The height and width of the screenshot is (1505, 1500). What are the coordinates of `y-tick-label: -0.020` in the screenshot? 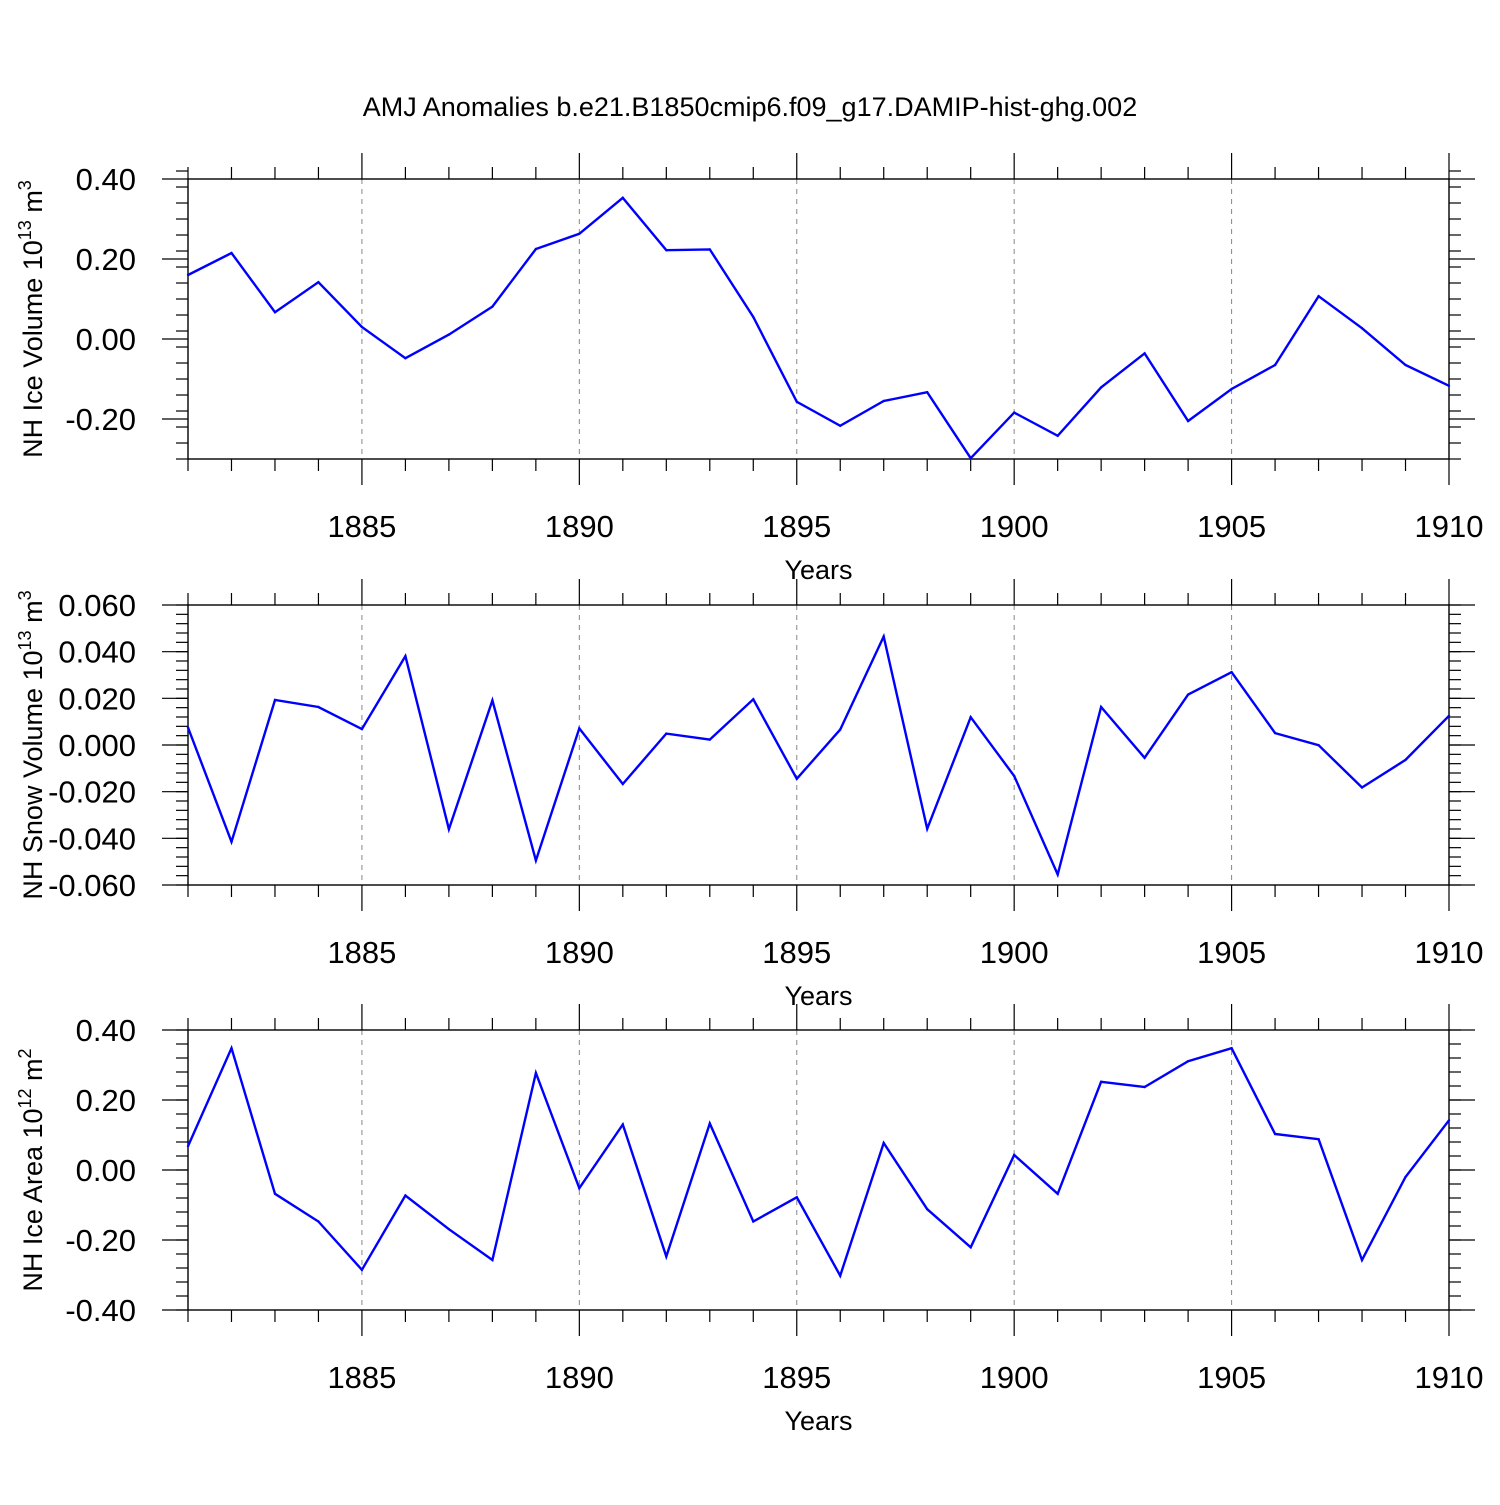 It's located at (92, 792).